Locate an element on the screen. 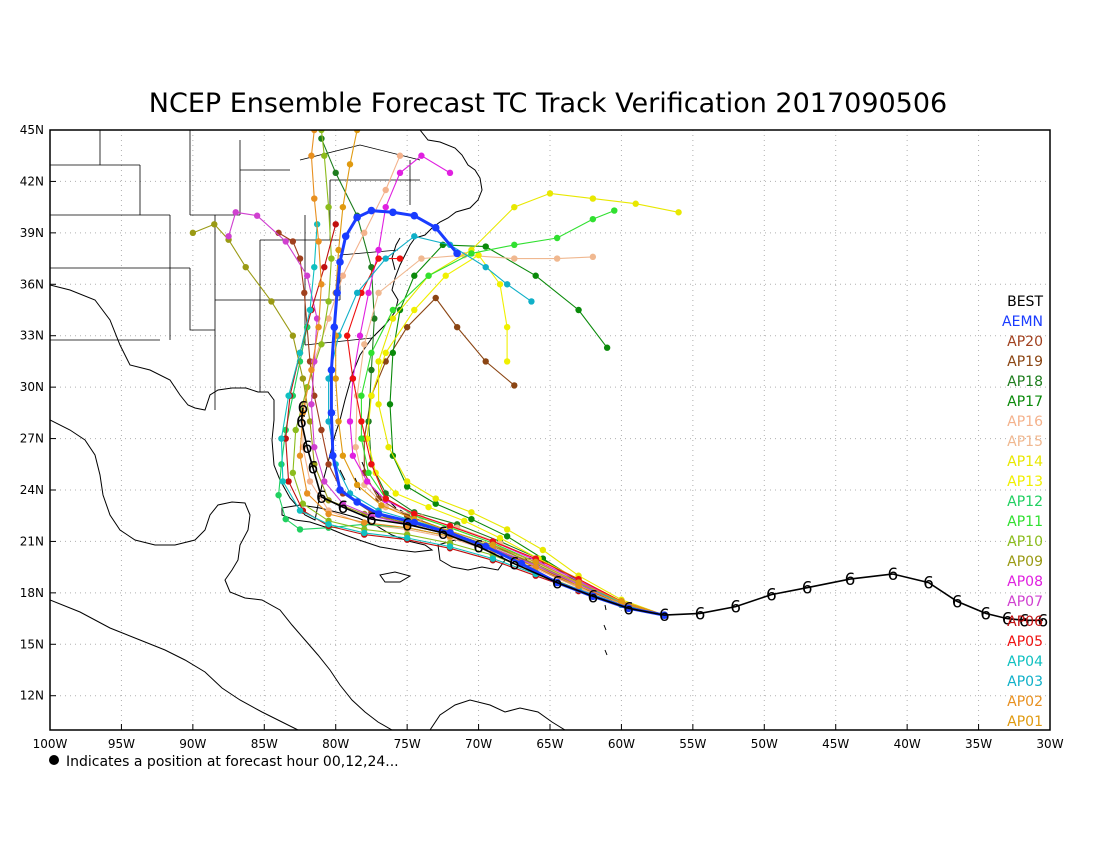  x-tick-label: 70W is located at coordinates (478, 744).